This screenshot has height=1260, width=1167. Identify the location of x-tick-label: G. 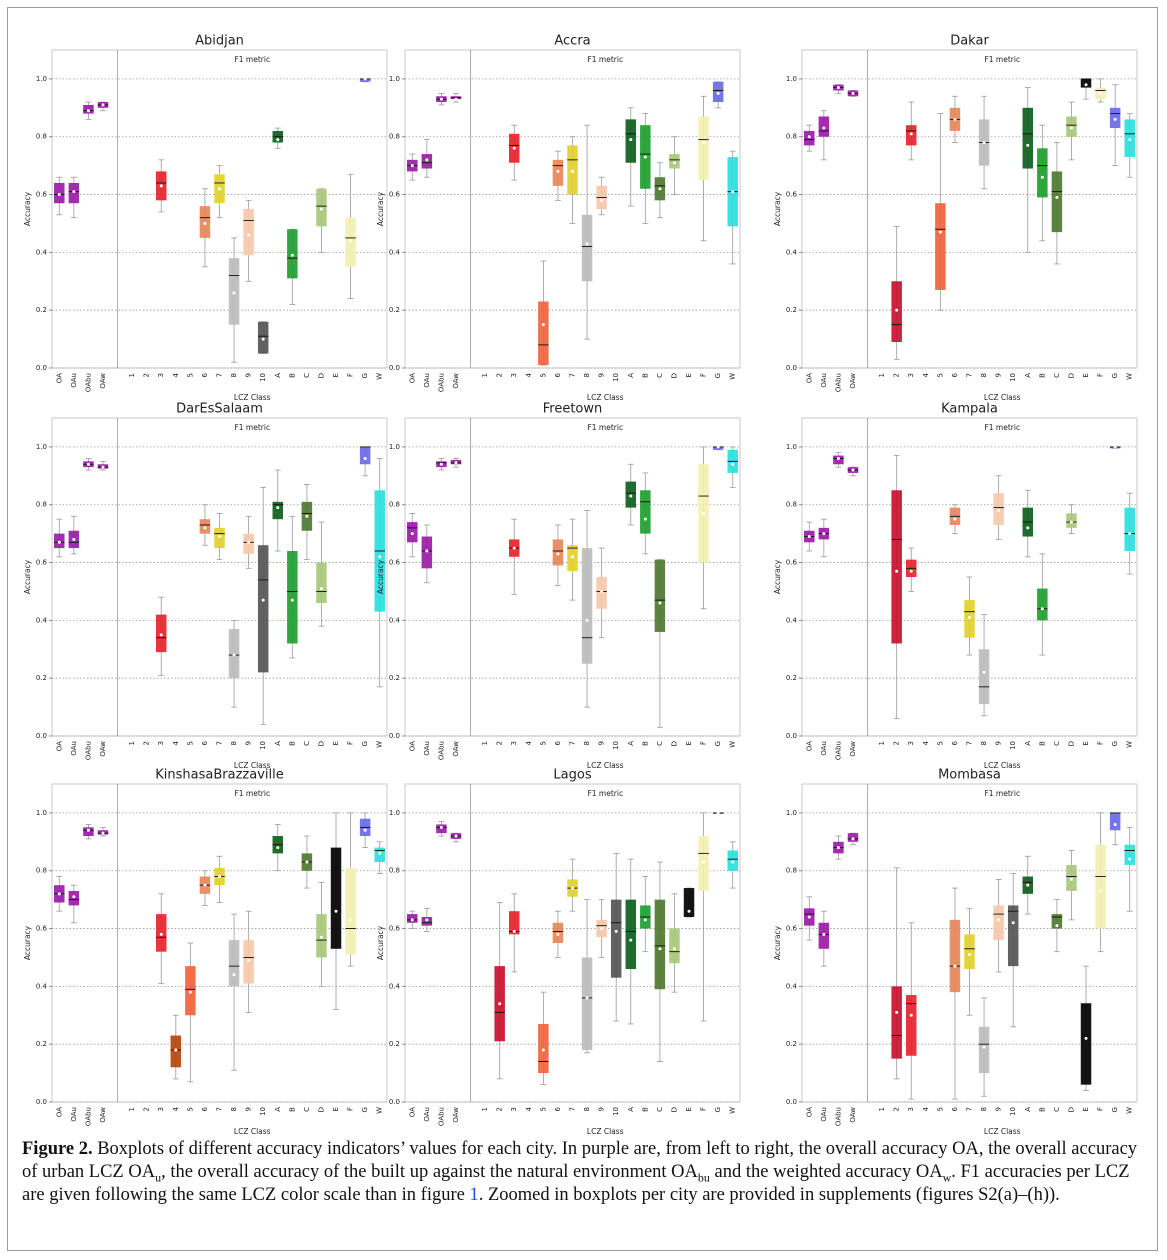
(365, 1109).